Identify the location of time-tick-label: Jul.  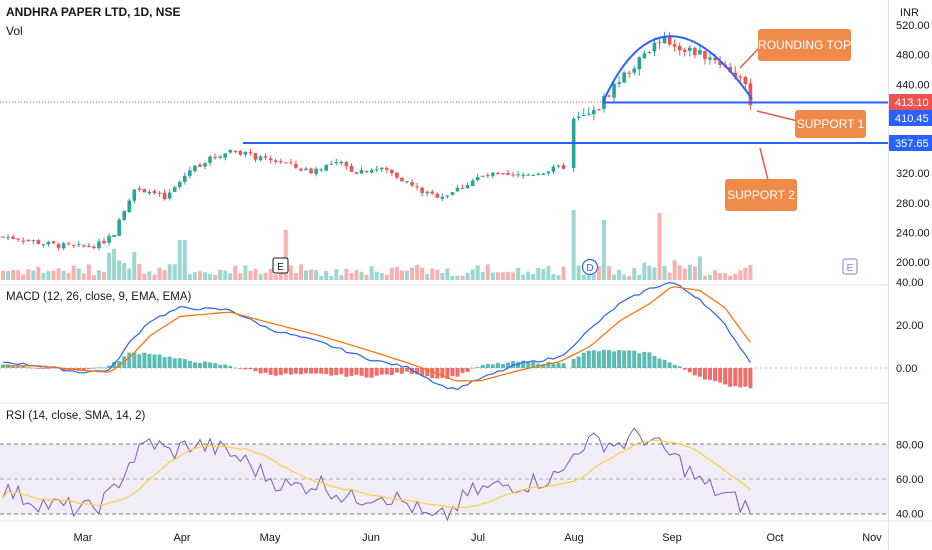
(478, 538).